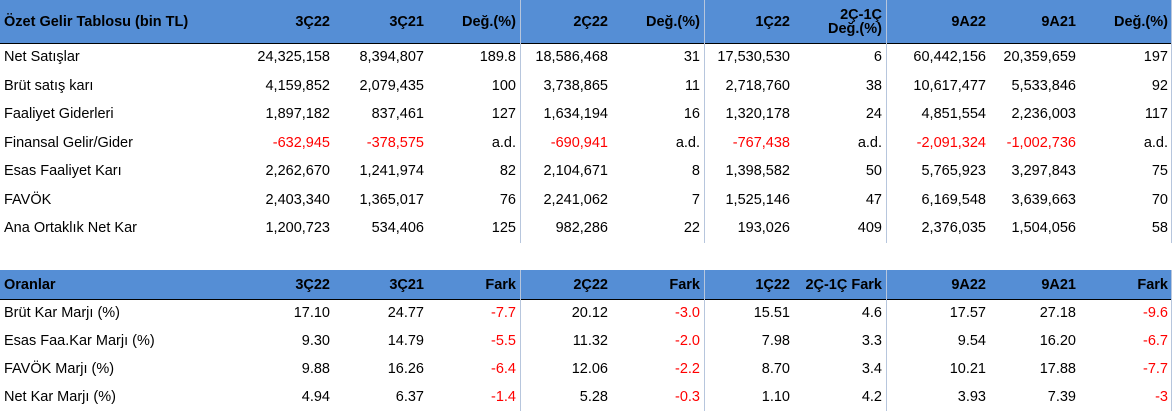  Describe the element at coordinates (571, 57) in the screenshot. I see `table-cell: 18,586,468` at that location.